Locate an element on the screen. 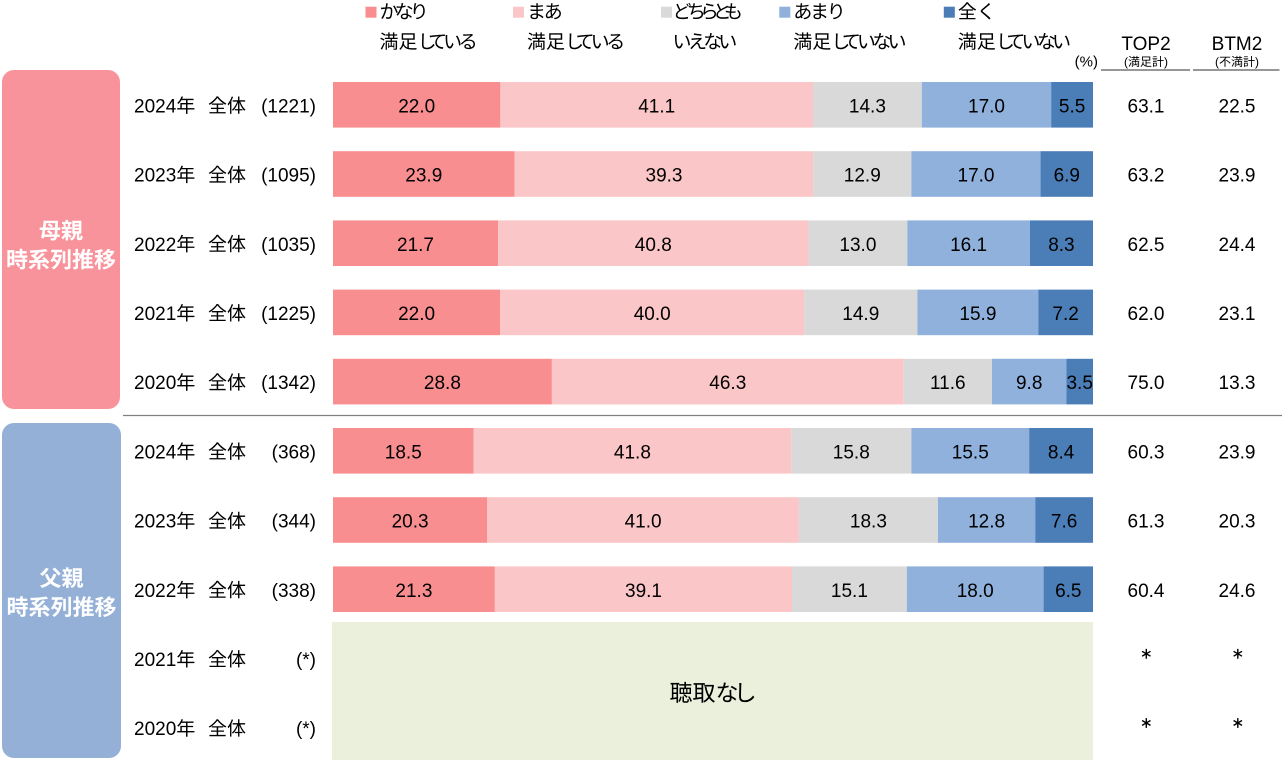  svg-text: 7.6 is located at coordinates (1064, 522).